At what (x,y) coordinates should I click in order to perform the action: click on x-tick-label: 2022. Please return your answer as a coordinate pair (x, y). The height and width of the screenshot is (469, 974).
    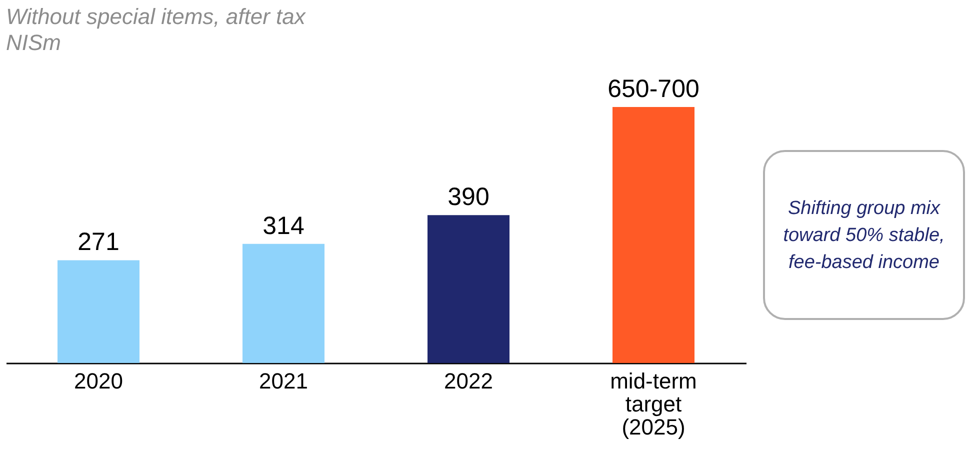
    Looking at the image, I should click on (468, 381).